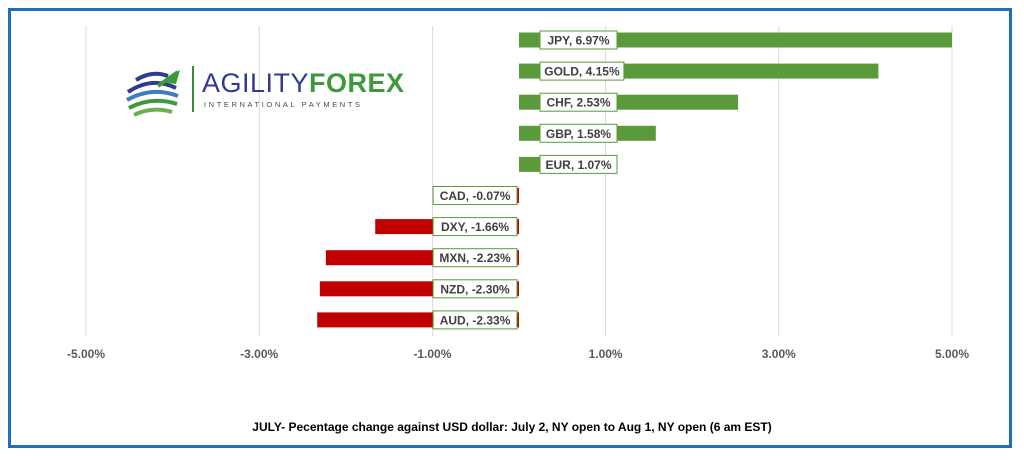 This screenshot has width=1024, height=460. Describe the element at coordinates (86, 354) in the screenshot. I see `x-tick-label: -5.00%` at that location.